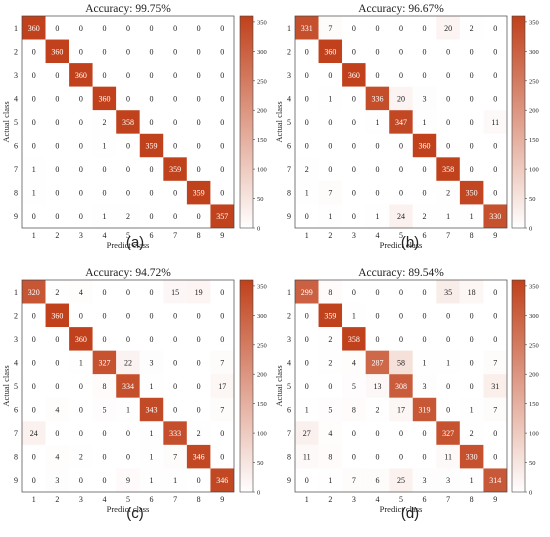  Describe the element at coordinates (401, 480) in the screenshot. I see `cell-value-label: 25` at that location.